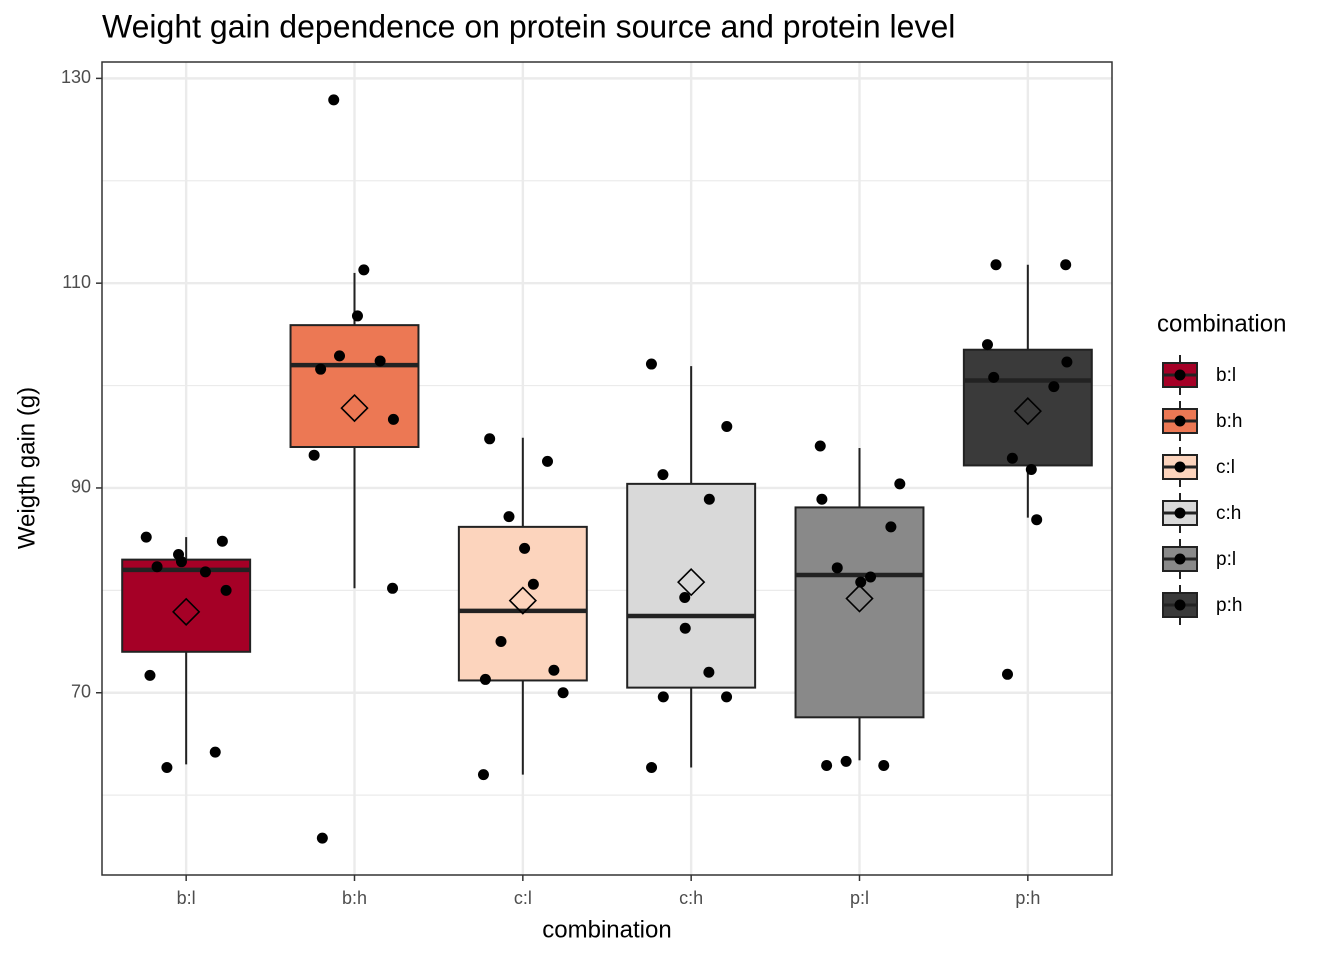 The image size is (1344, 960). I want to click on x-axis-label: combination, so click(606, 929).